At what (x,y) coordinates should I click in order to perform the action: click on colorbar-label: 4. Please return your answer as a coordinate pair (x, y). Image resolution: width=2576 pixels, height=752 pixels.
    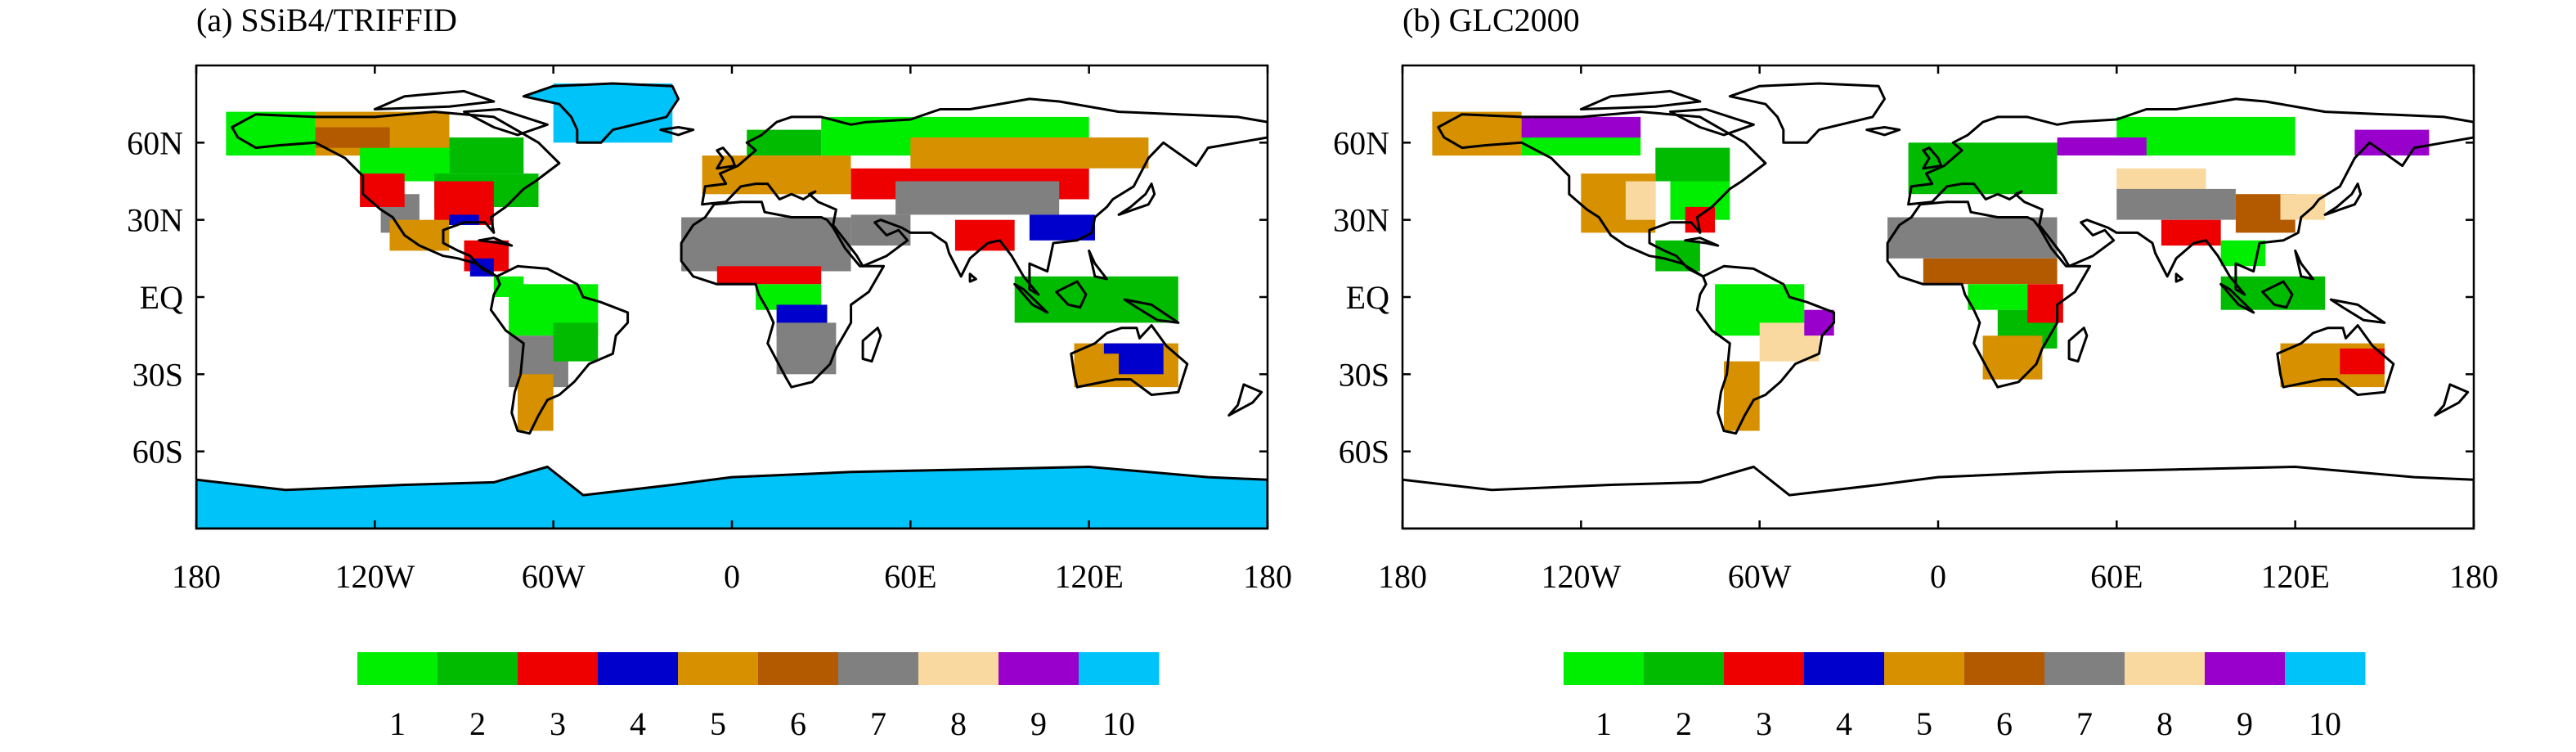
    Looking at the image, I should click on (638, 723).